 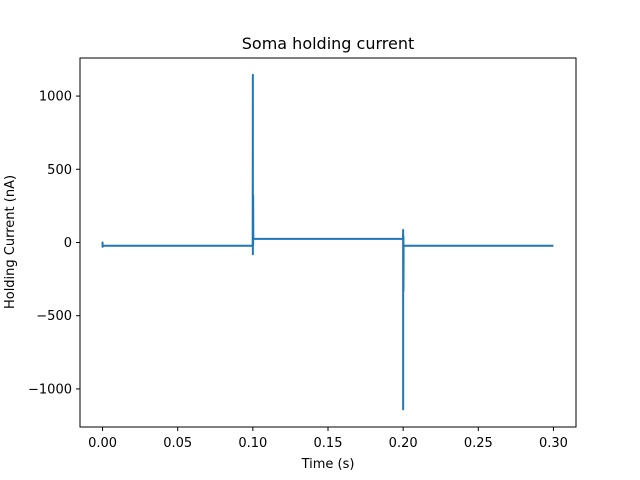 I want to click on chart-title: Soma holding current, so click(x=328, y=43).